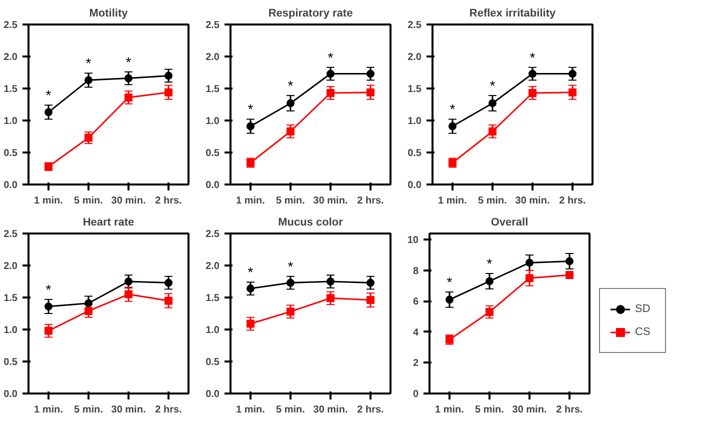  What do you see at coordinates (415, 302) in the screenshot?
I see `y-tick-label: 6` at bounding box center [415, 302].